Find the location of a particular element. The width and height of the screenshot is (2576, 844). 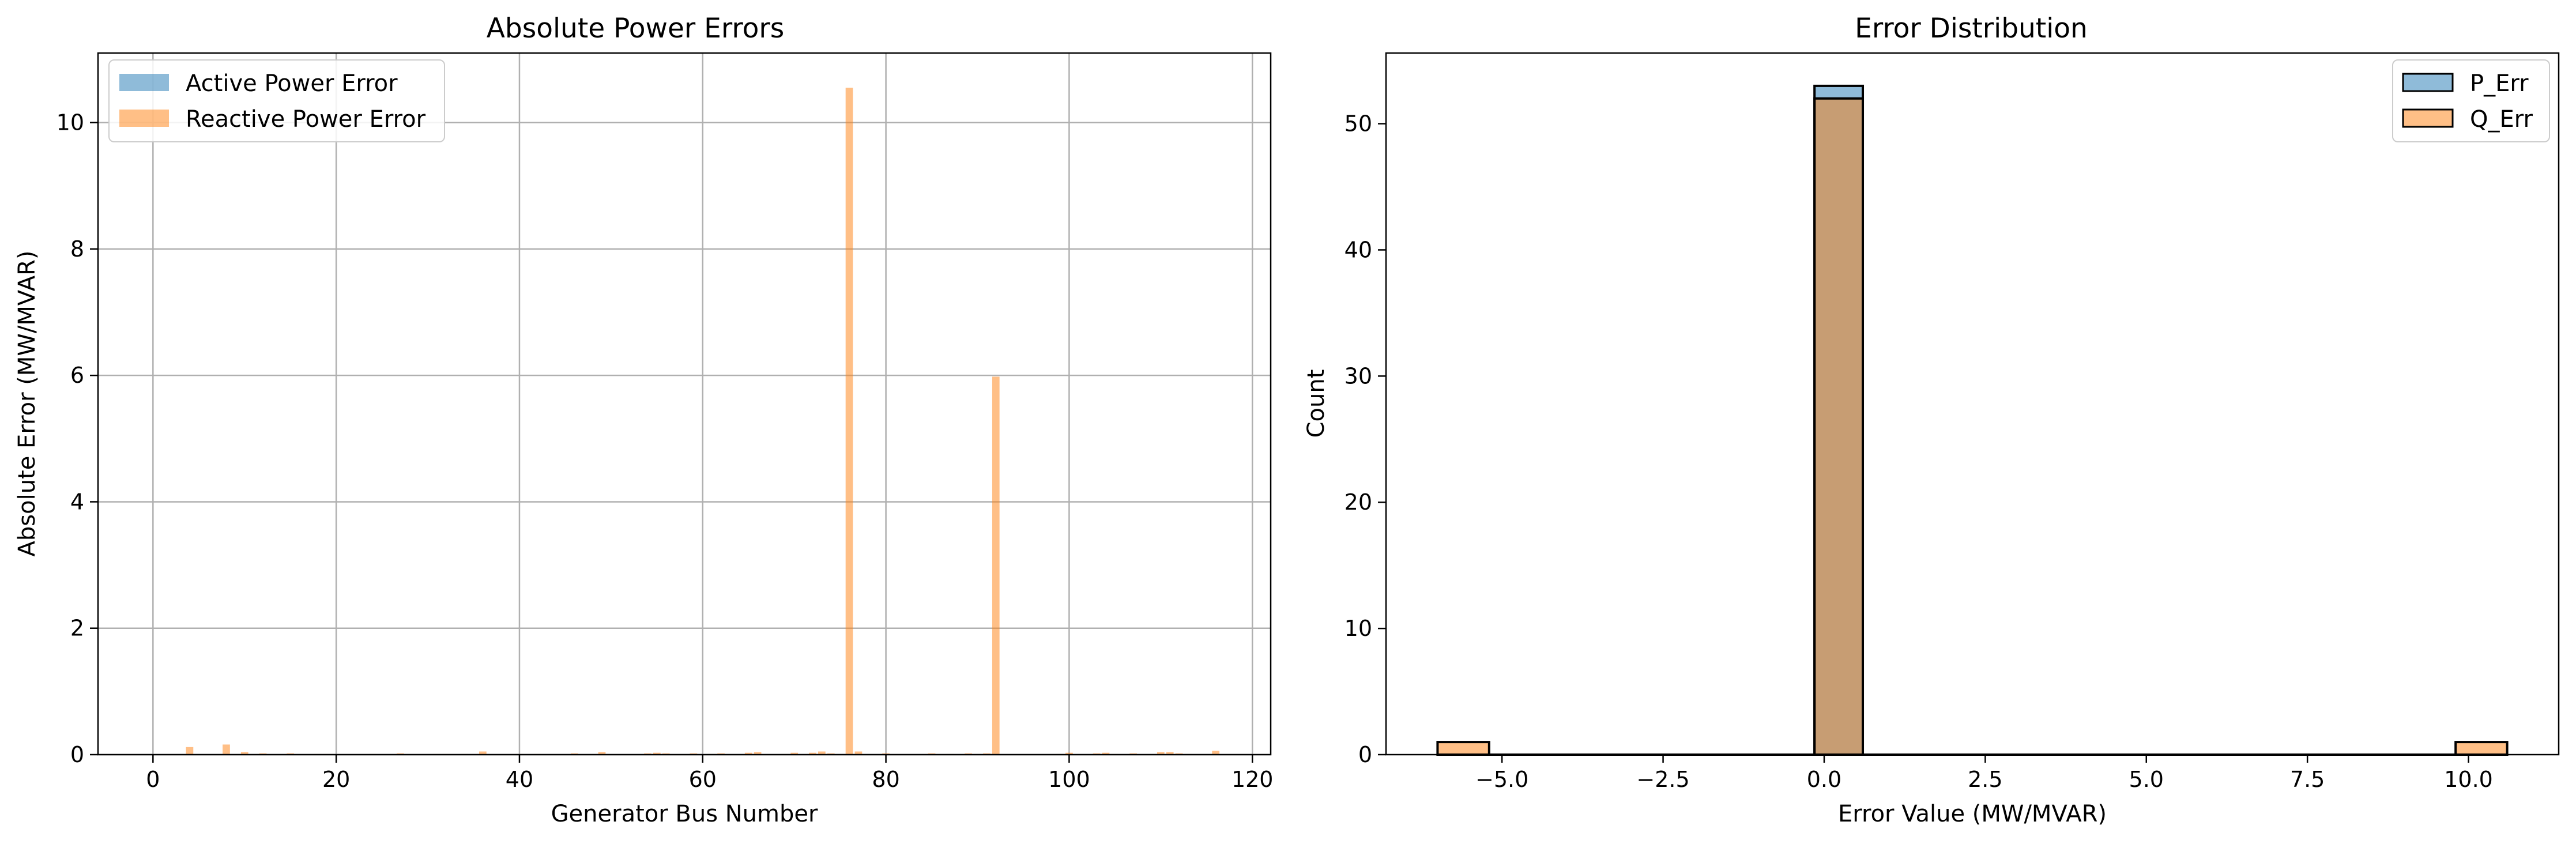

legend-swatch-p-err is located at coordinates (2428, 82).